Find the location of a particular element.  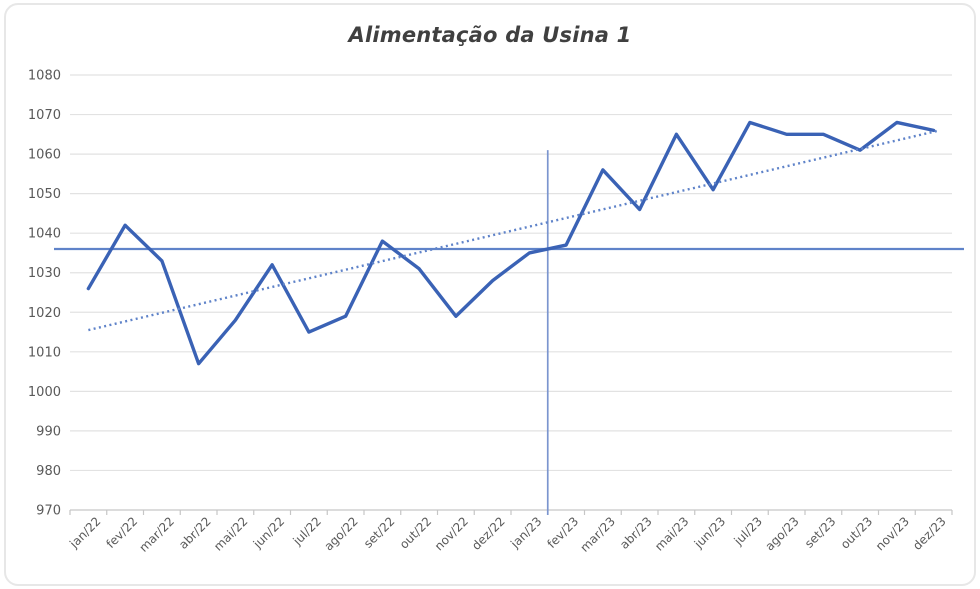

x-tick-label: ago/23 is located at coordinates (781, 533).